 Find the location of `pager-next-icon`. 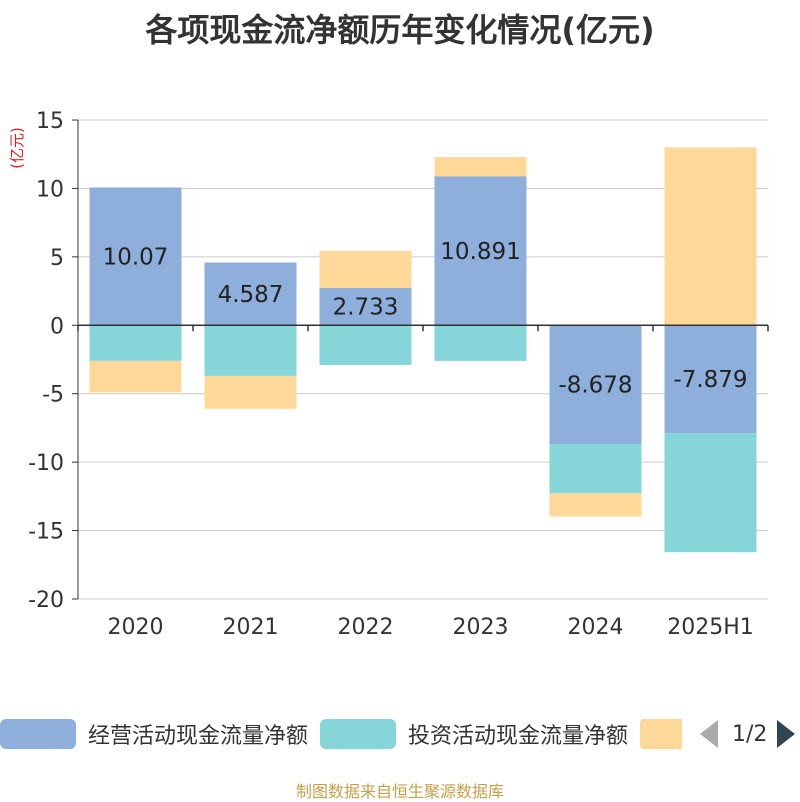

pager-next-icon is located at coordinates (786, 734).